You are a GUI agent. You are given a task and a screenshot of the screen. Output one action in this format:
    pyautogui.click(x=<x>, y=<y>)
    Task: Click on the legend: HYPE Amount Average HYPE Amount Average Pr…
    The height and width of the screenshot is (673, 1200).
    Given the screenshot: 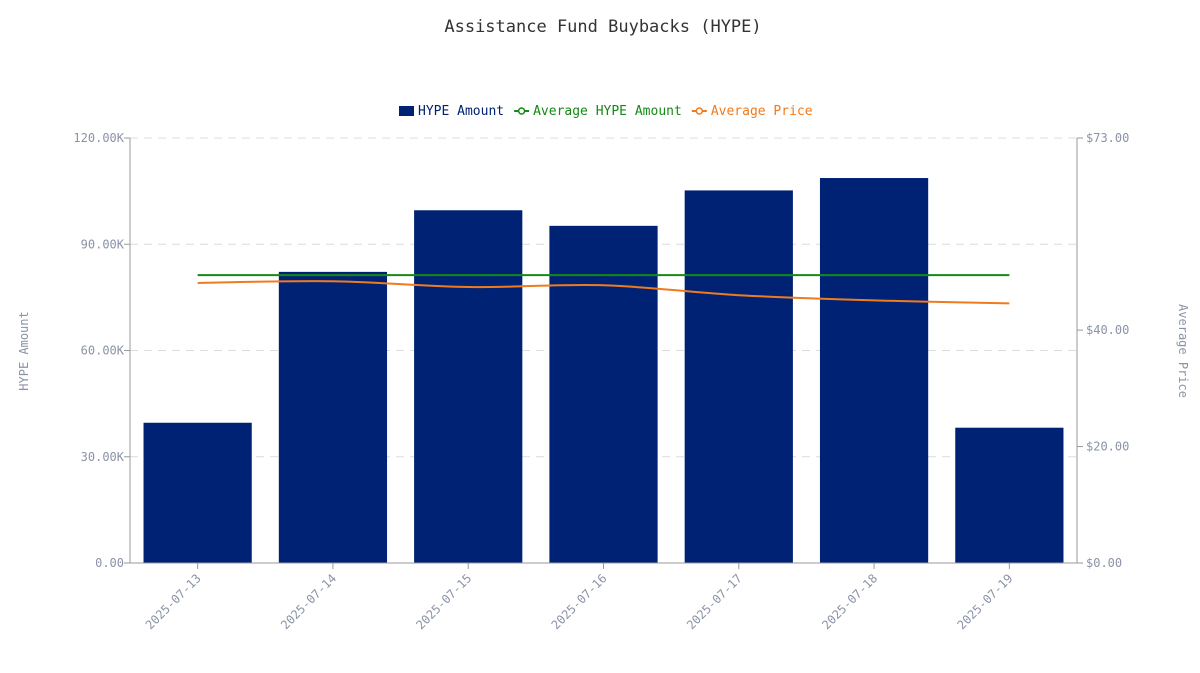 What is the action you would take?
    pyautogui.click(x=606, y=111)
    